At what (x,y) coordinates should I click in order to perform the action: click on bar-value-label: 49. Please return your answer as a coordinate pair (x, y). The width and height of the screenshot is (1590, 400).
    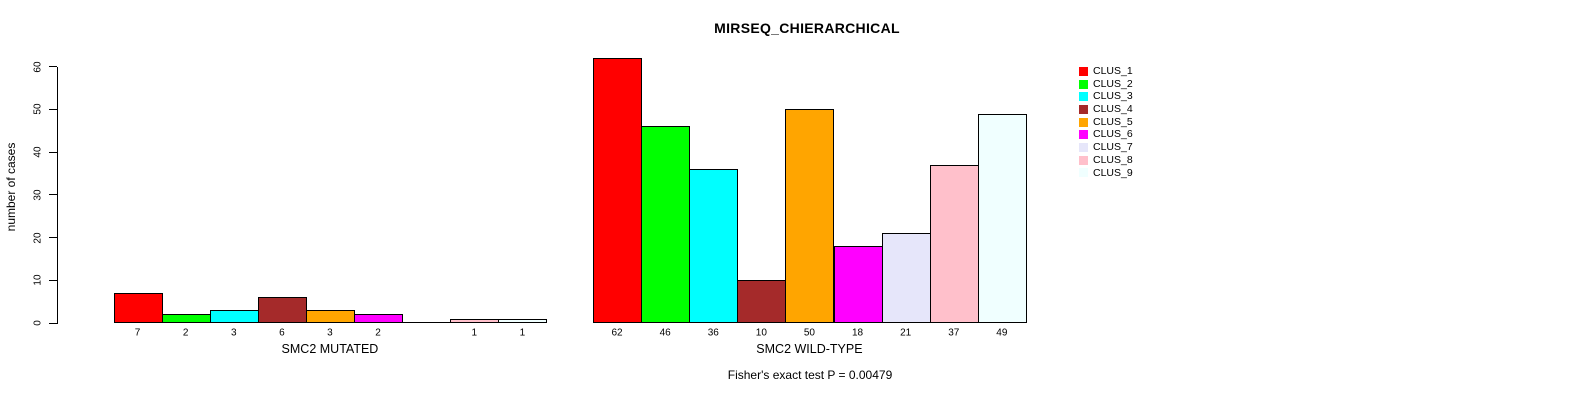
    Looking at the image, I should click on (1002, 332).